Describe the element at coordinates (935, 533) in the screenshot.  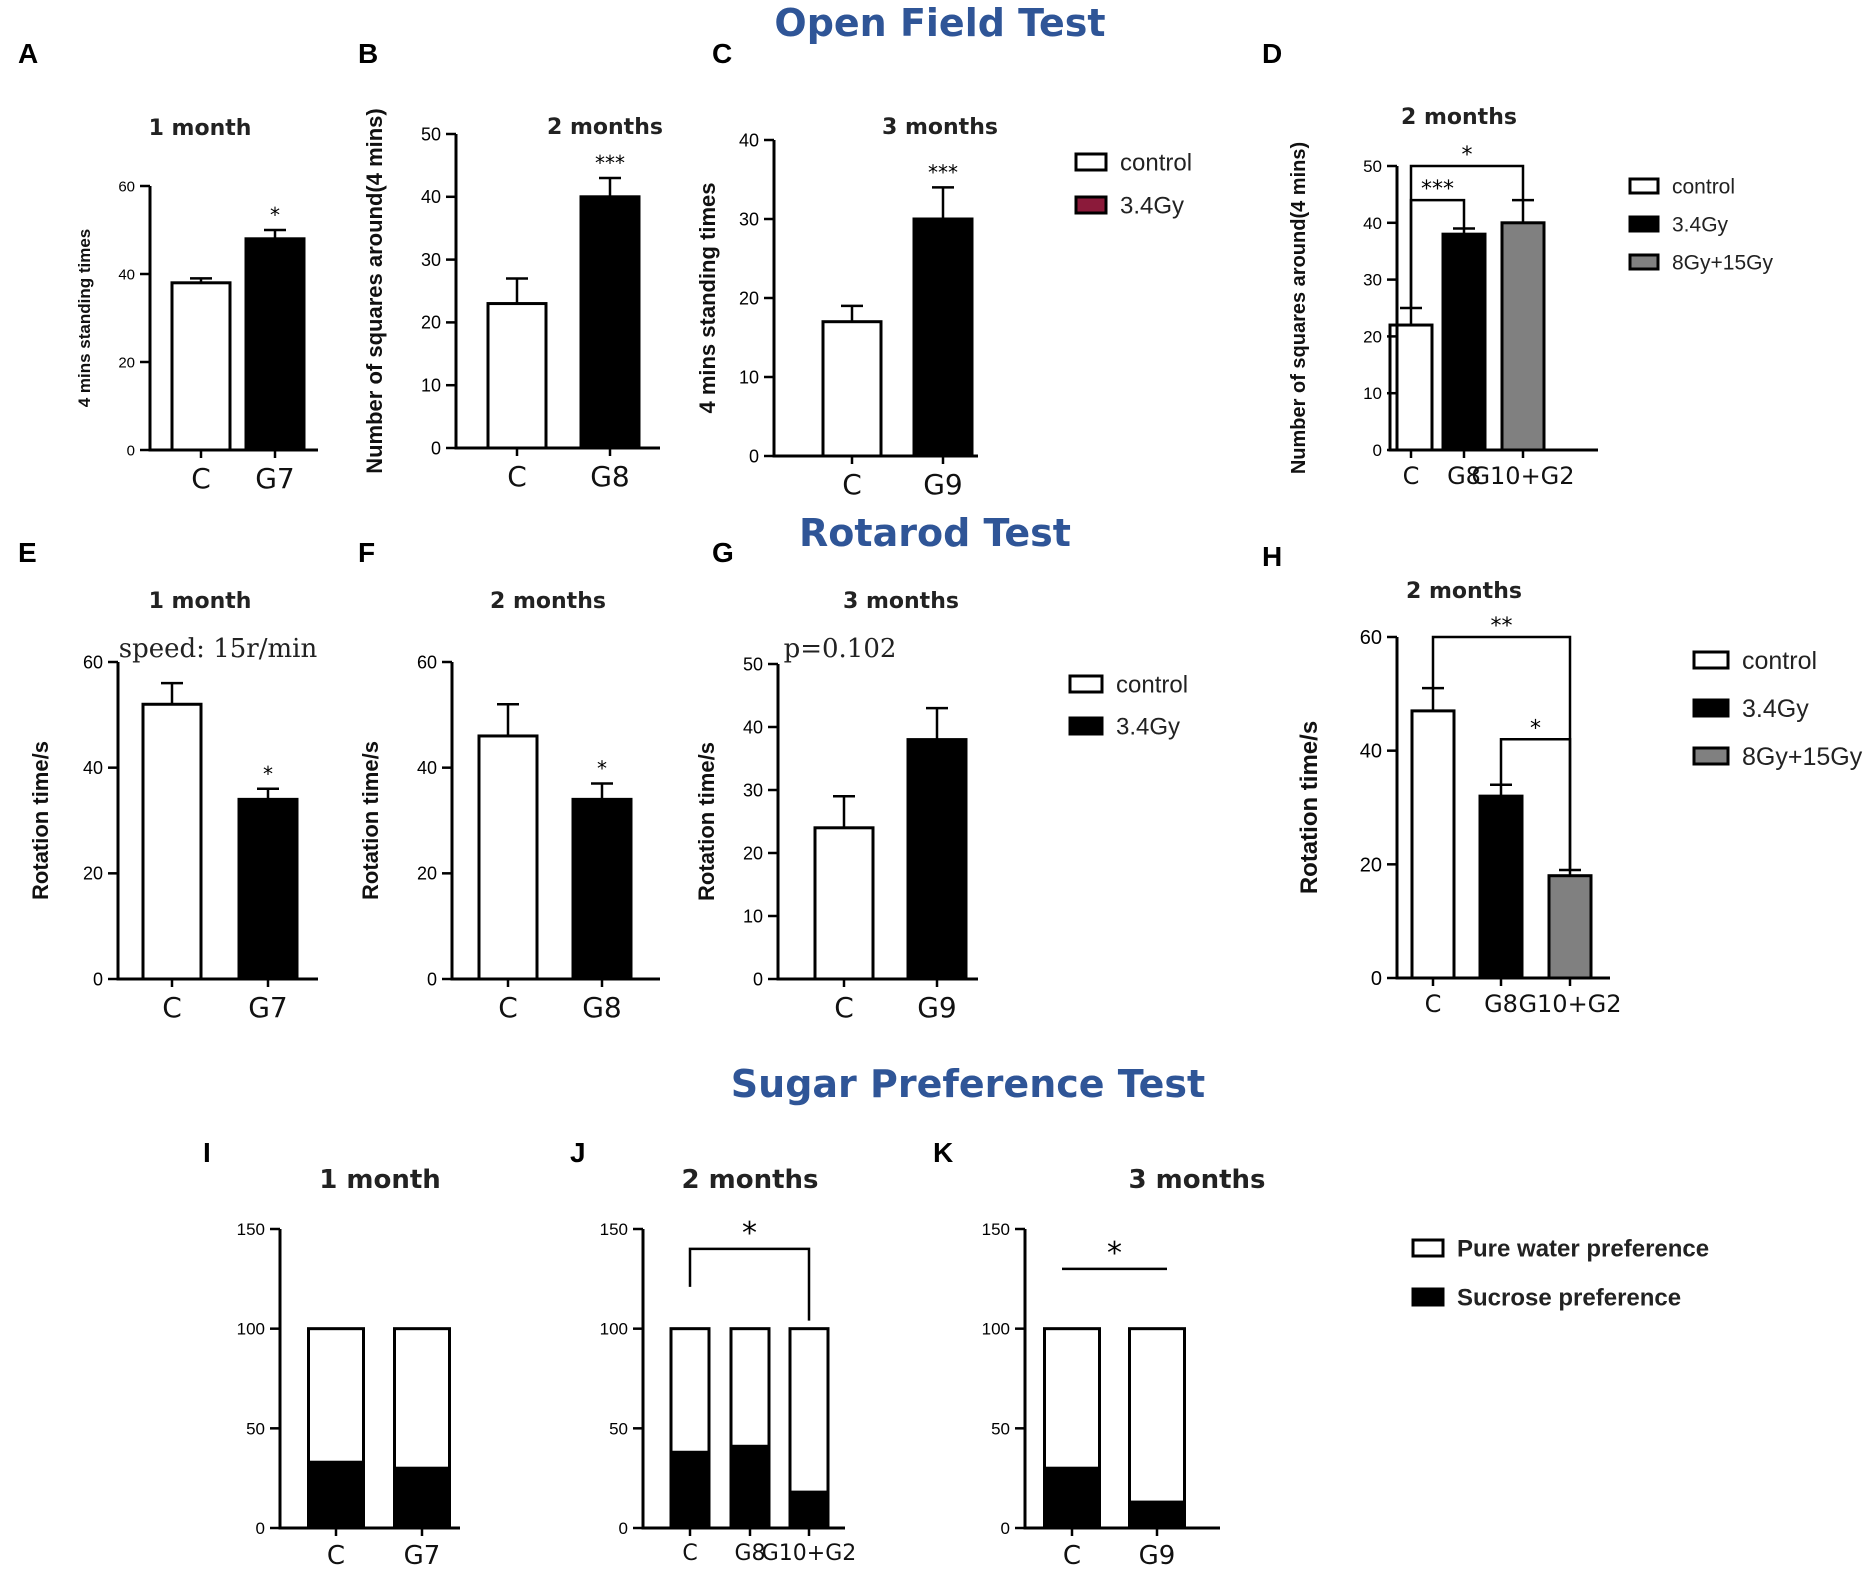
I see `section-title: Rotarod Test` at that location.